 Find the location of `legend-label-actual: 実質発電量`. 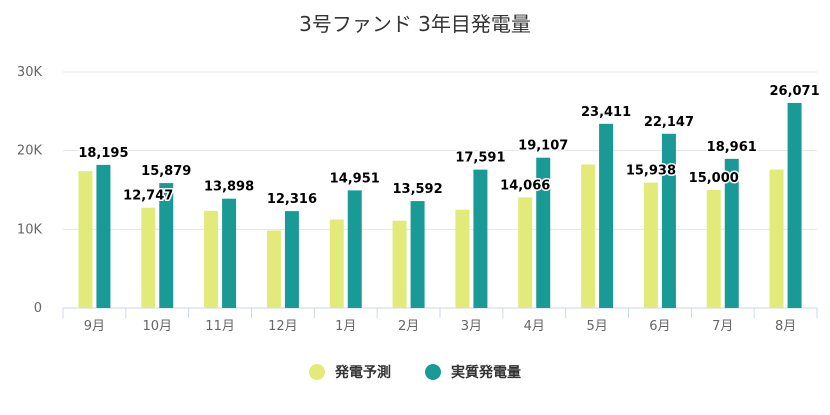

legend-label-actual: 実質発電量 is located at coordinates (486, 373).